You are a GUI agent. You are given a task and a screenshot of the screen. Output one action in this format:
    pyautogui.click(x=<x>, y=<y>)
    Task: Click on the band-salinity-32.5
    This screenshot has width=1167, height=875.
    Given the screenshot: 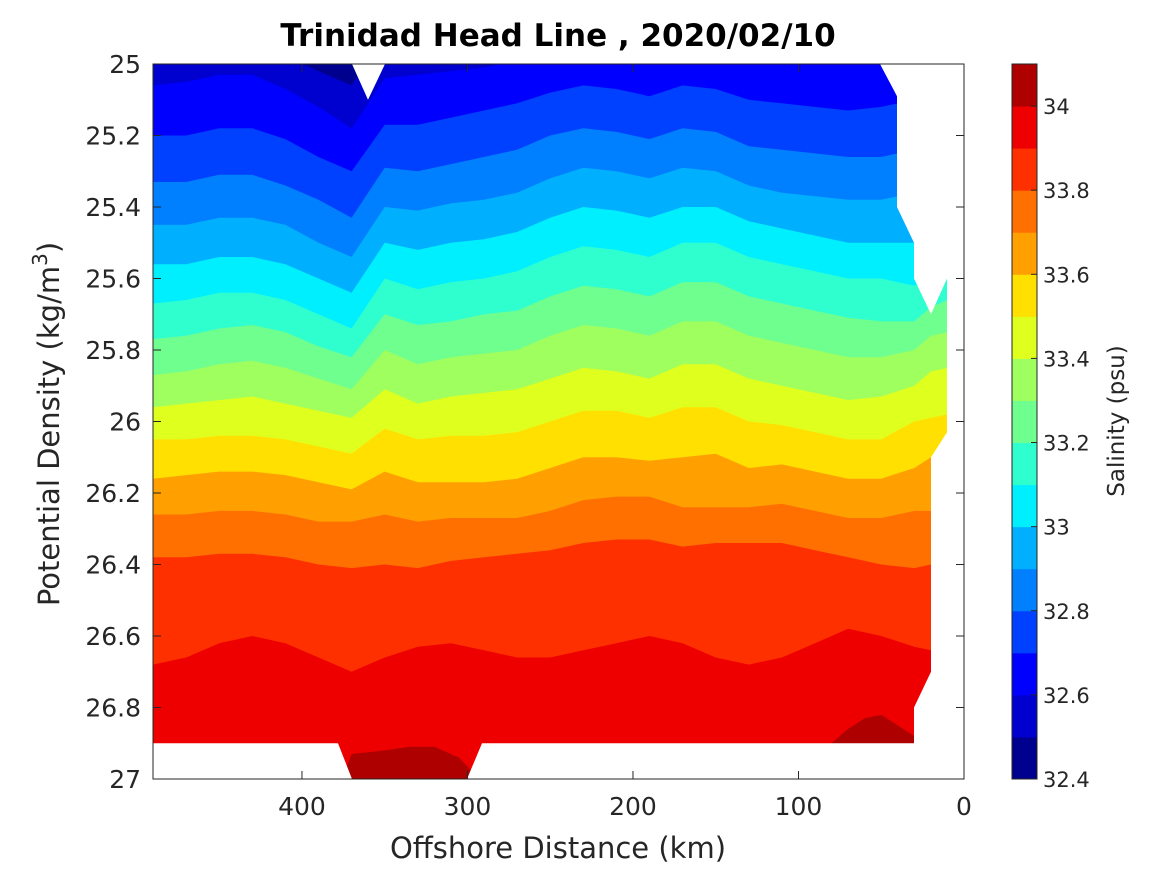 What is the action you would take?
    pyautogui.click(x=558, y=96)
    